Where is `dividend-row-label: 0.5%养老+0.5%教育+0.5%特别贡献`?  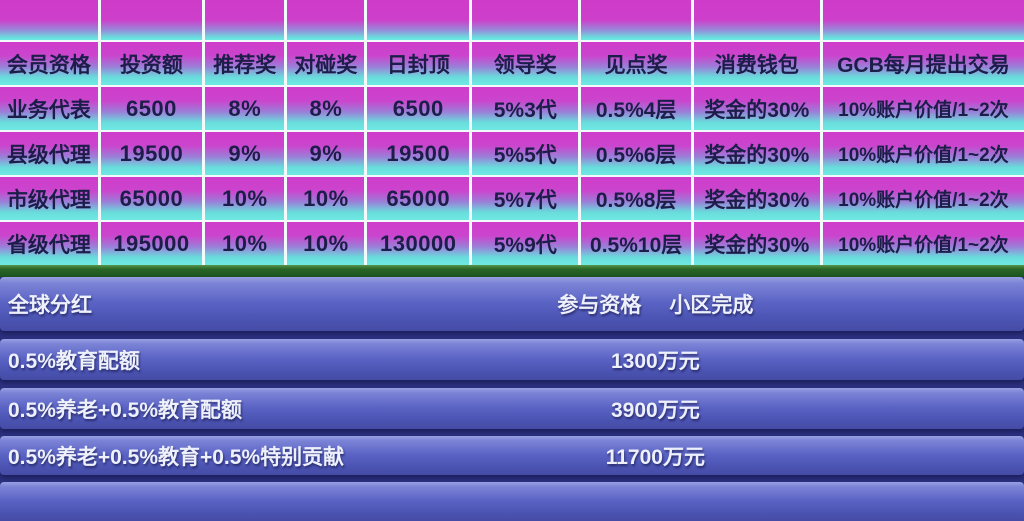
dividend-row-label: 0.5%养老+0.5%教育+0.5%特别贡献 is located at coordinates (176, 457).